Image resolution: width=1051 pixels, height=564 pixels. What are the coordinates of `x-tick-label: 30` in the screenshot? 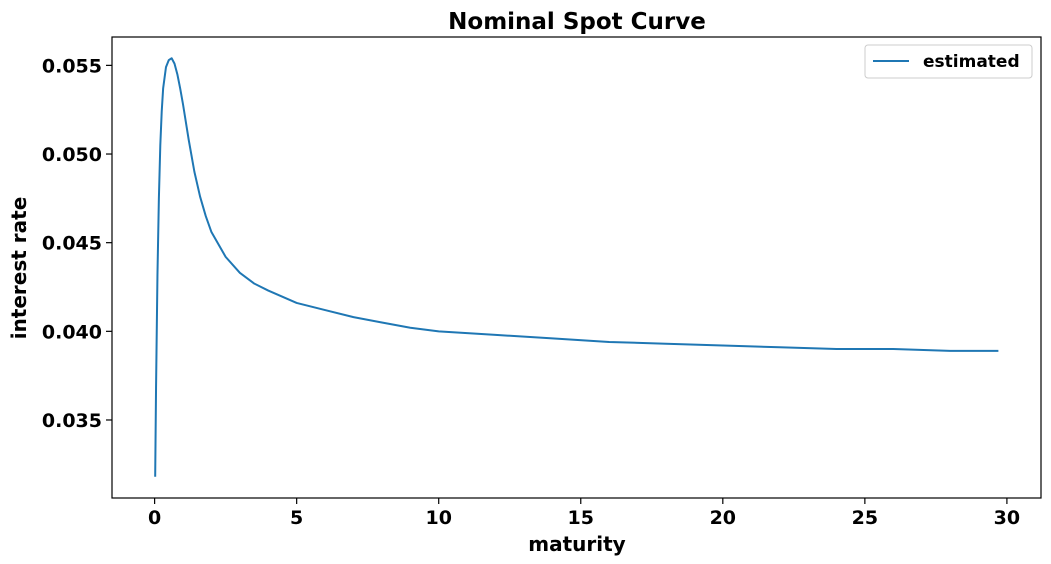 It's located at (1007, 518).